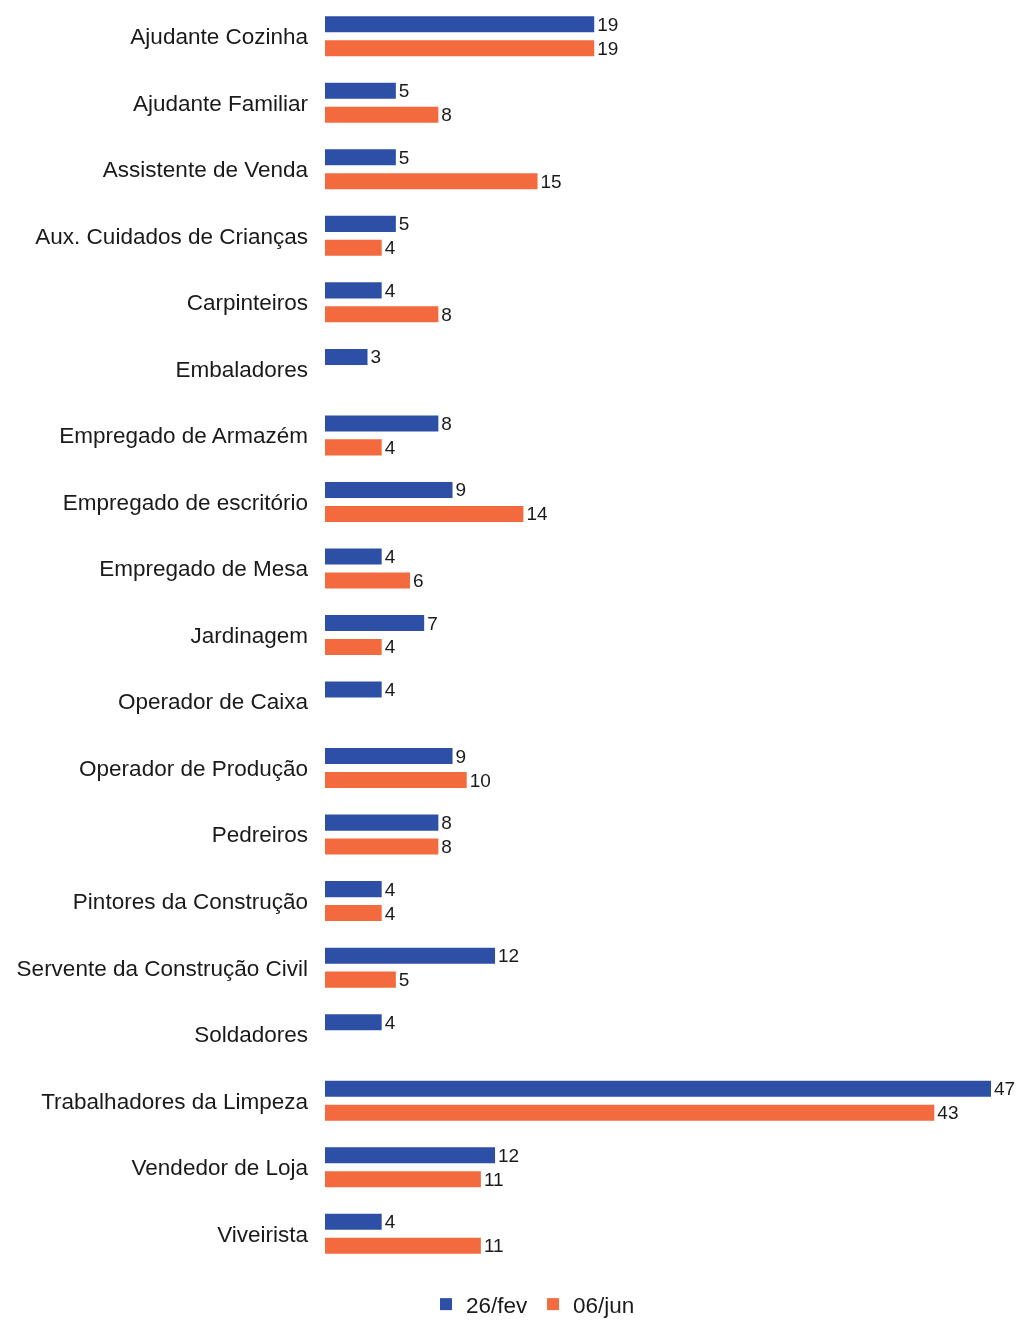  I want to click on y-tick-label: Trabalhadores da Limpeza, so click(175, 1101).